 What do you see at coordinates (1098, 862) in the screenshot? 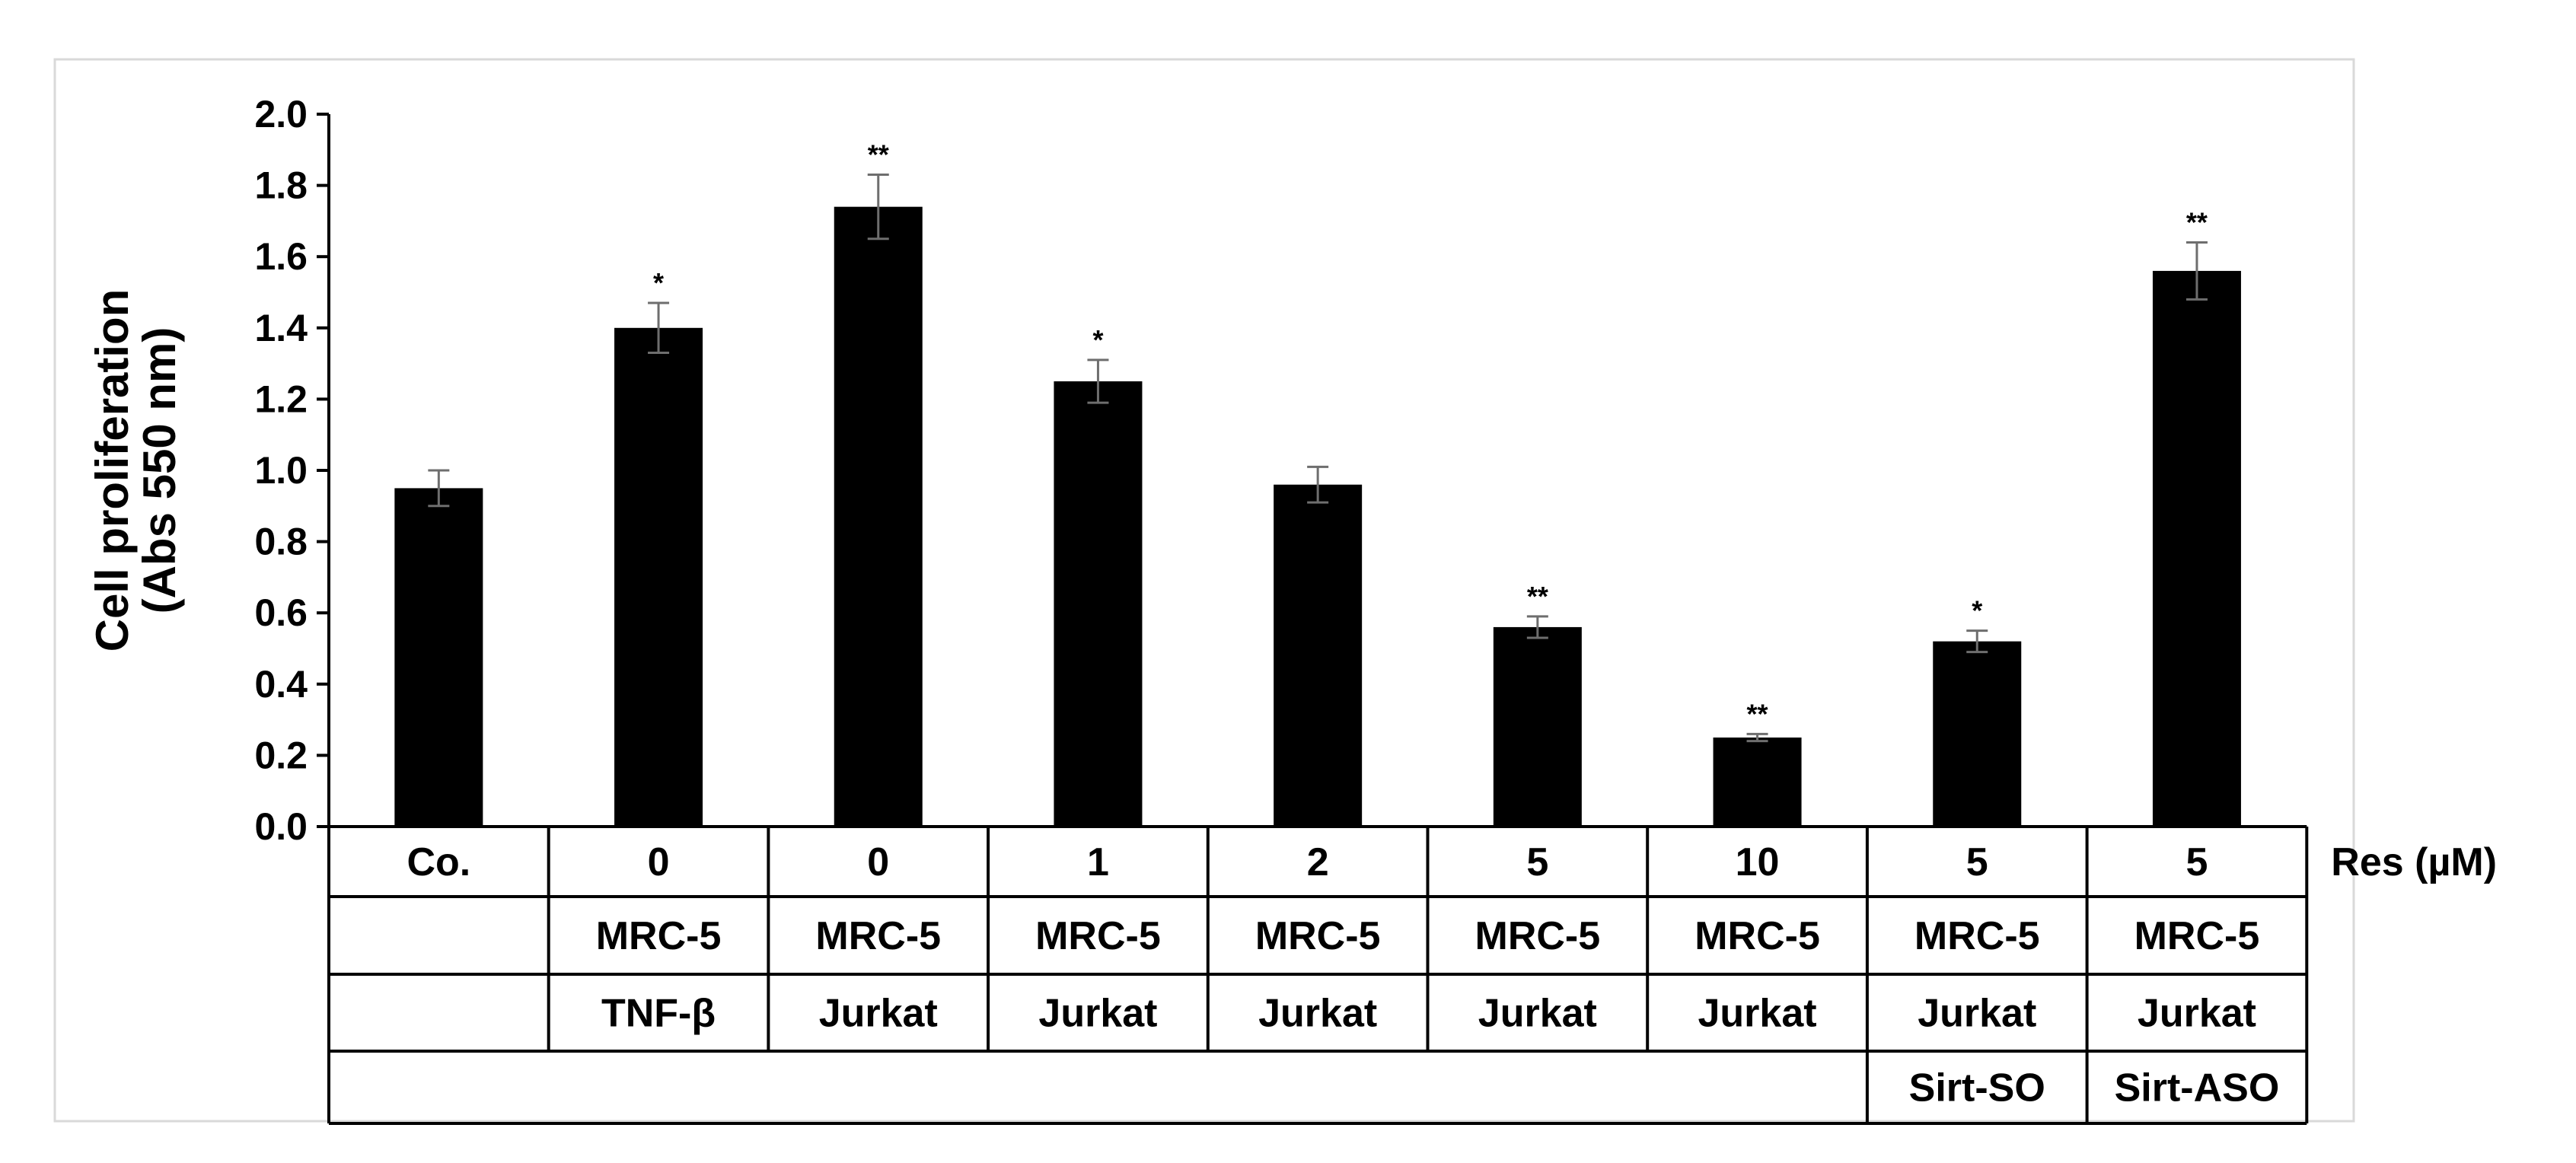
I see `table-cell: 1` at bounding box center [1098, 862].